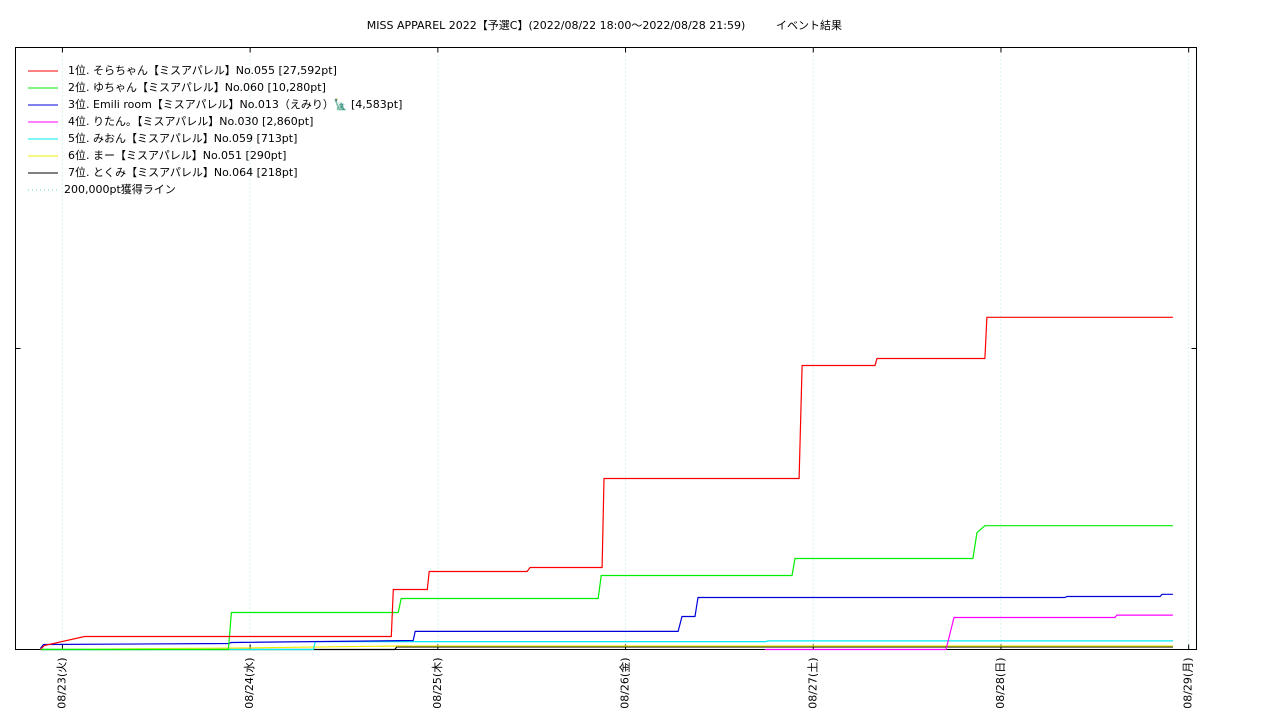 The width and height of the screenshot is (1280, 724). Describe the element at coordinates (625, 683) in the screenshot. I see `x-tick-label: 08/26(金)` at that location.